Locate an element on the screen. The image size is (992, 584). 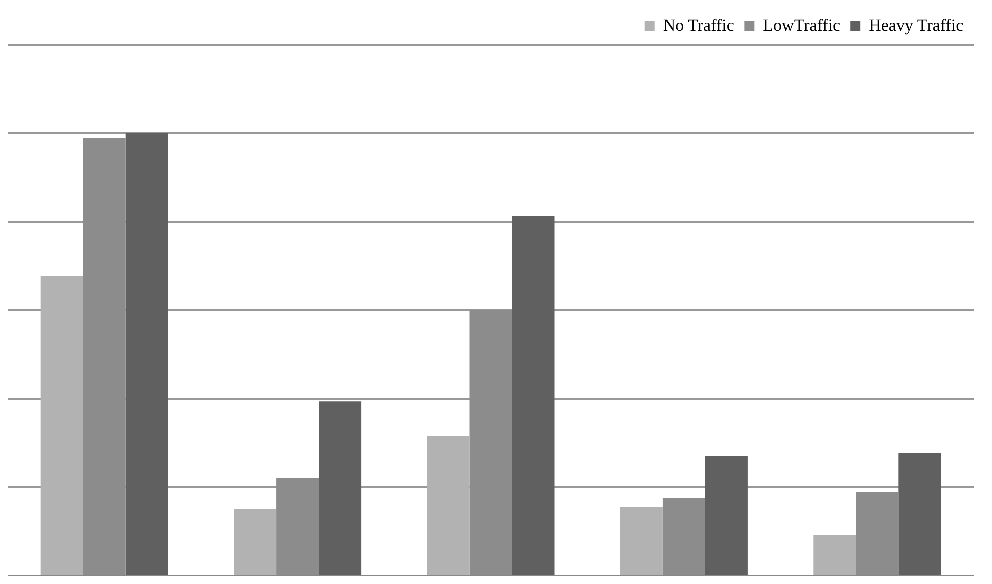
legend-label: No Traffic is located at coordinates (699, 25).